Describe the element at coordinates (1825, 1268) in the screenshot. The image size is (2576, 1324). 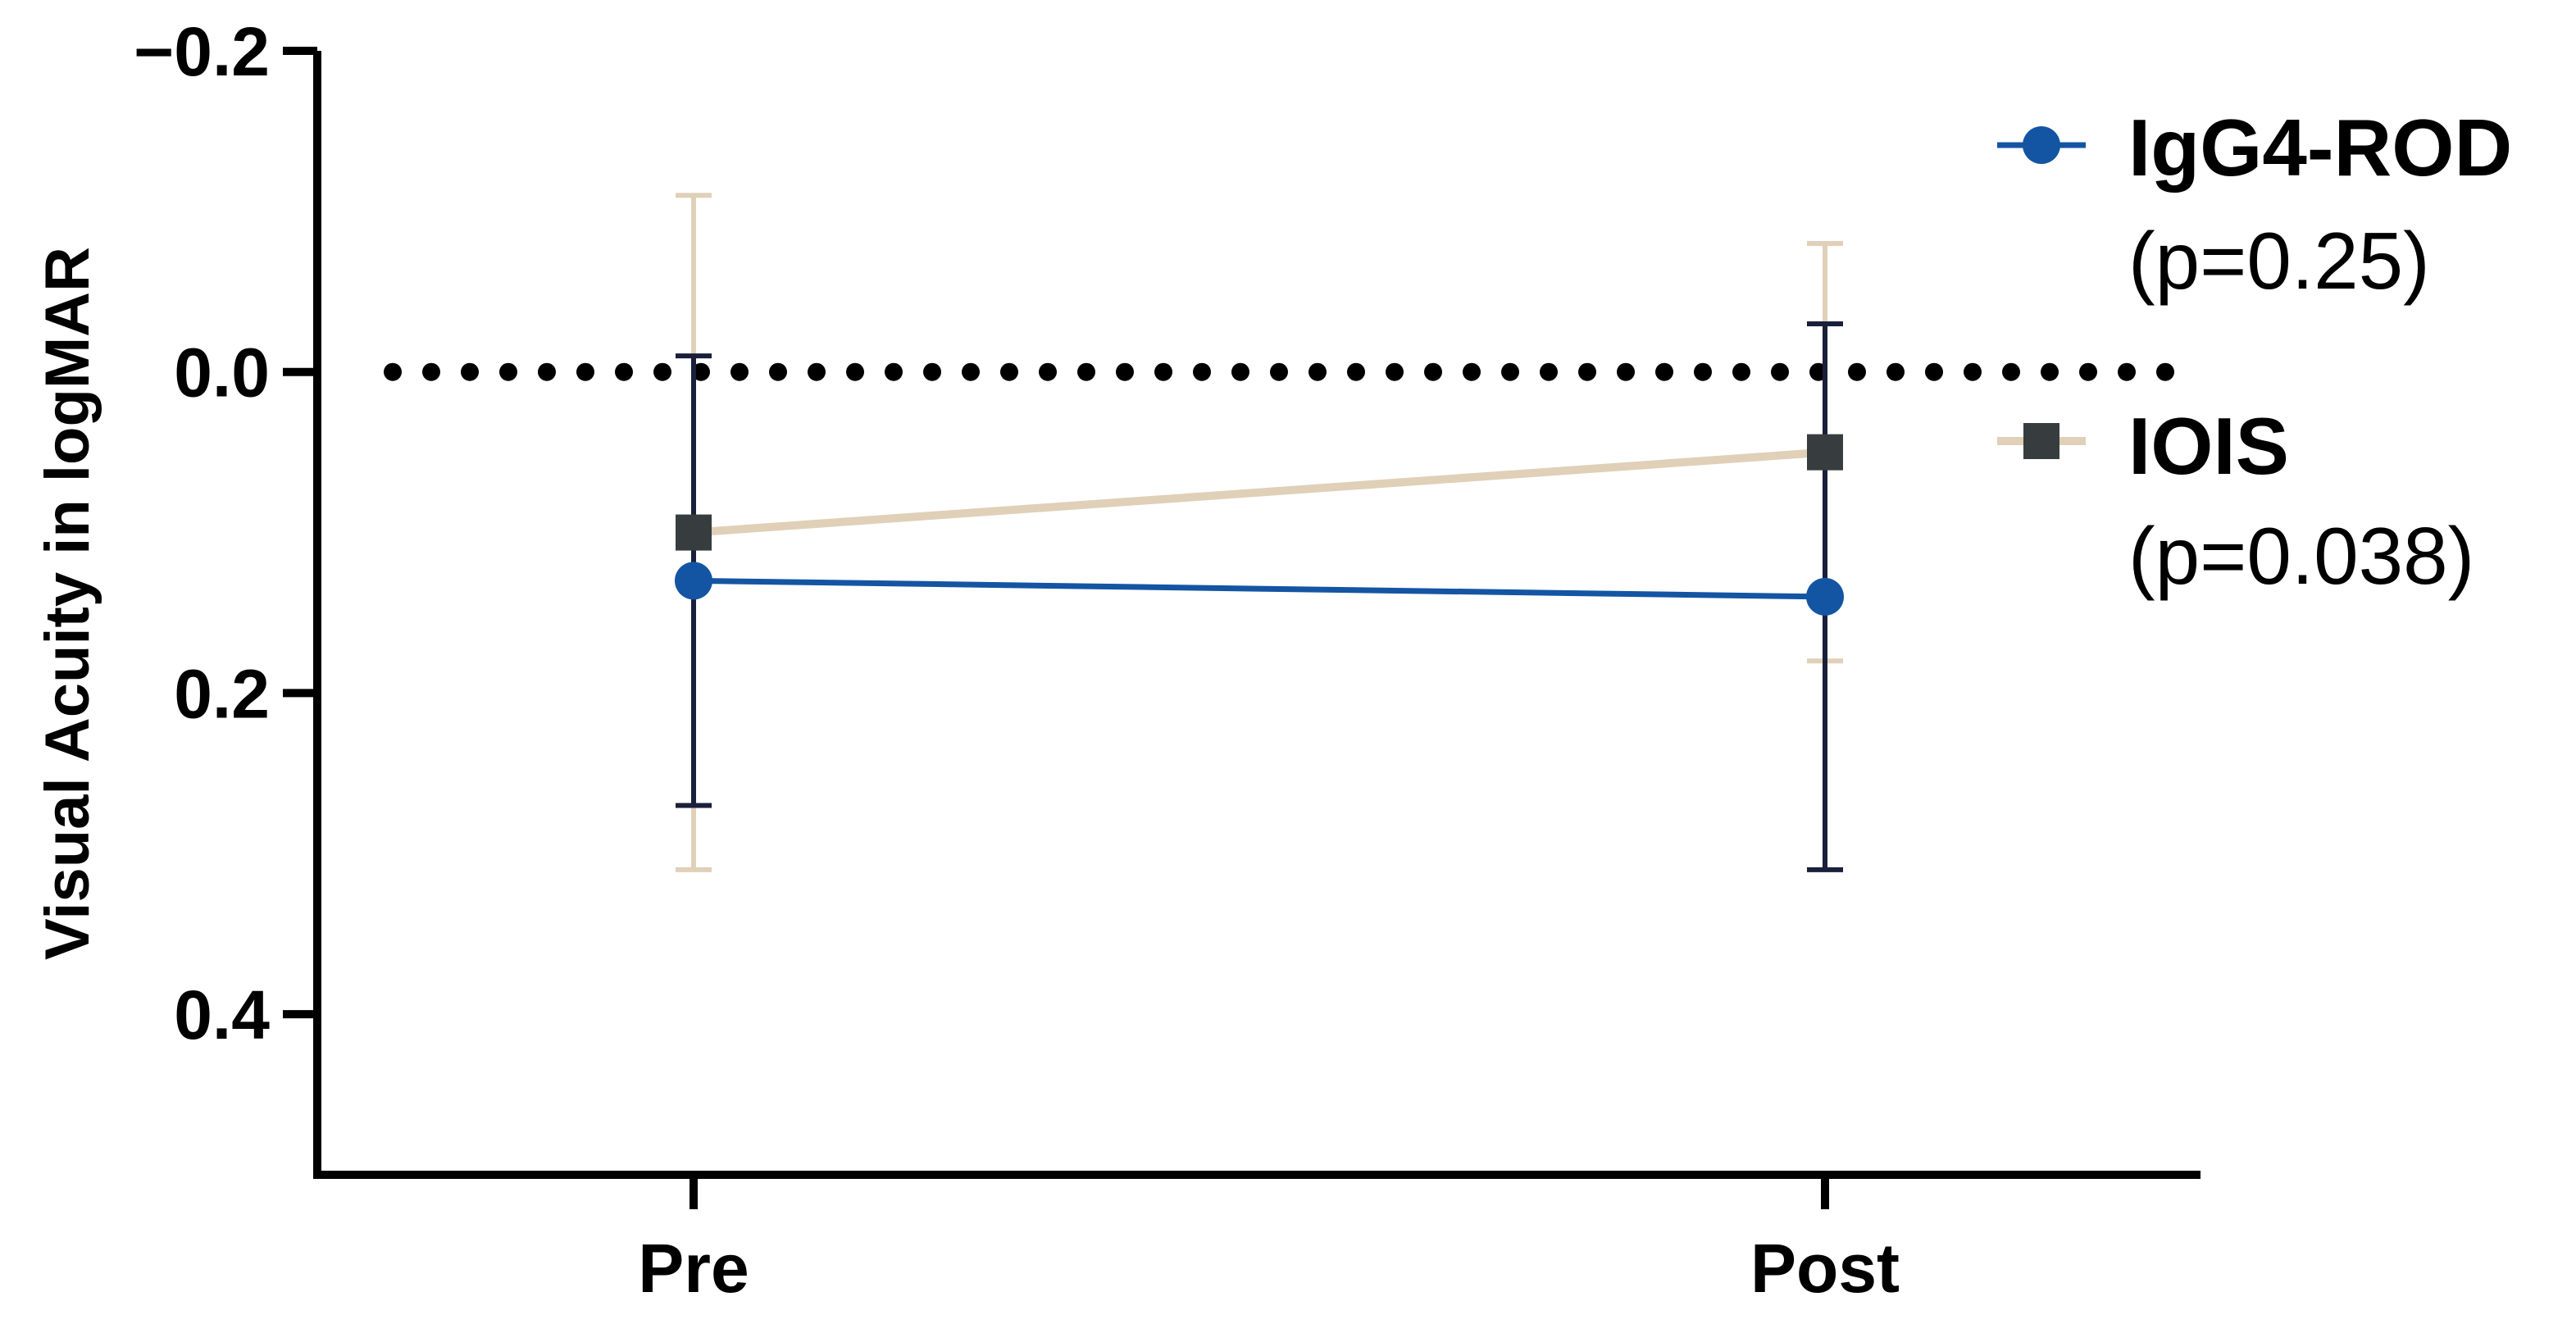
I see `x-tick-label: Post` at that location.